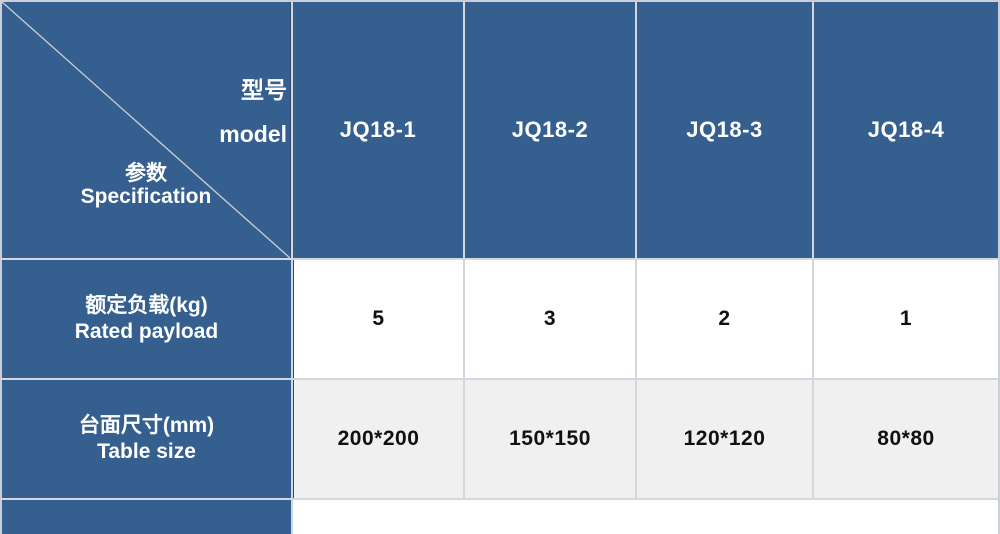 The height and width of the screenshot is (534, 1000). I want to click on row-label-table-size-cn: 台面尺寸(mm), so click(146, 425).